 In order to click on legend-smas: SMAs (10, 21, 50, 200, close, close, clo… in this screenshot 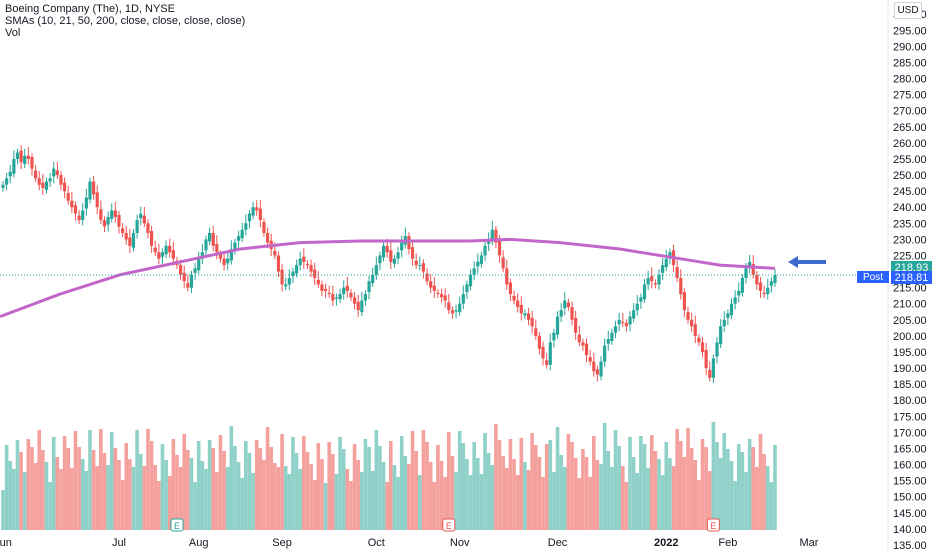, I will do `click(125, 21)`.